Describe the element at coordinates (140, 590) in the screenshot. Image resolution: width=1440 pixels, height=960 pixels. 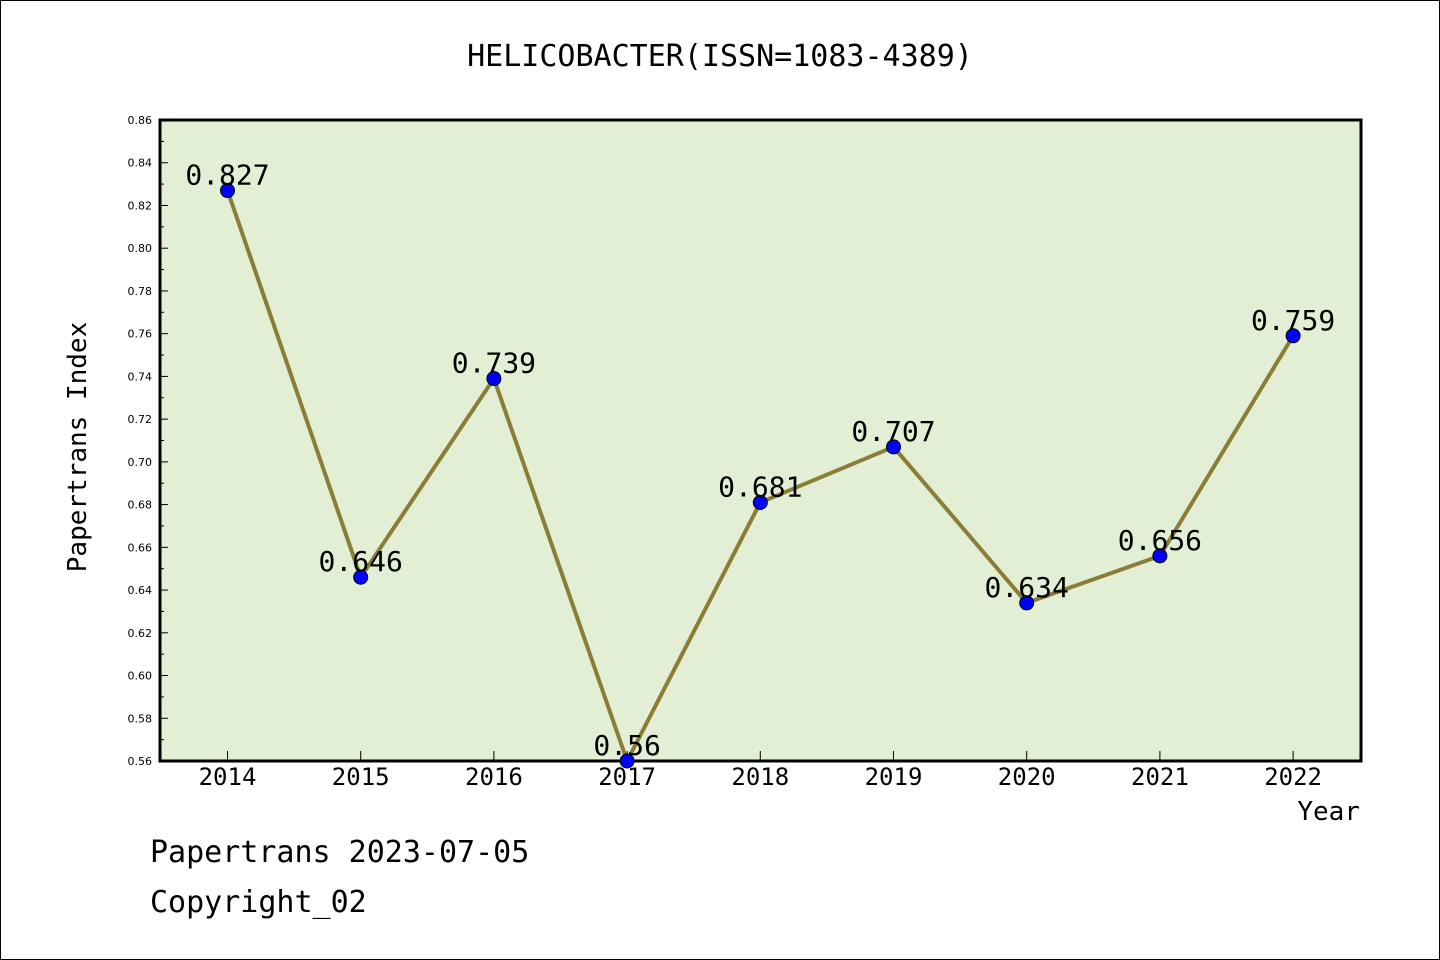
I see `y-tick-label: 0.64` at that location.